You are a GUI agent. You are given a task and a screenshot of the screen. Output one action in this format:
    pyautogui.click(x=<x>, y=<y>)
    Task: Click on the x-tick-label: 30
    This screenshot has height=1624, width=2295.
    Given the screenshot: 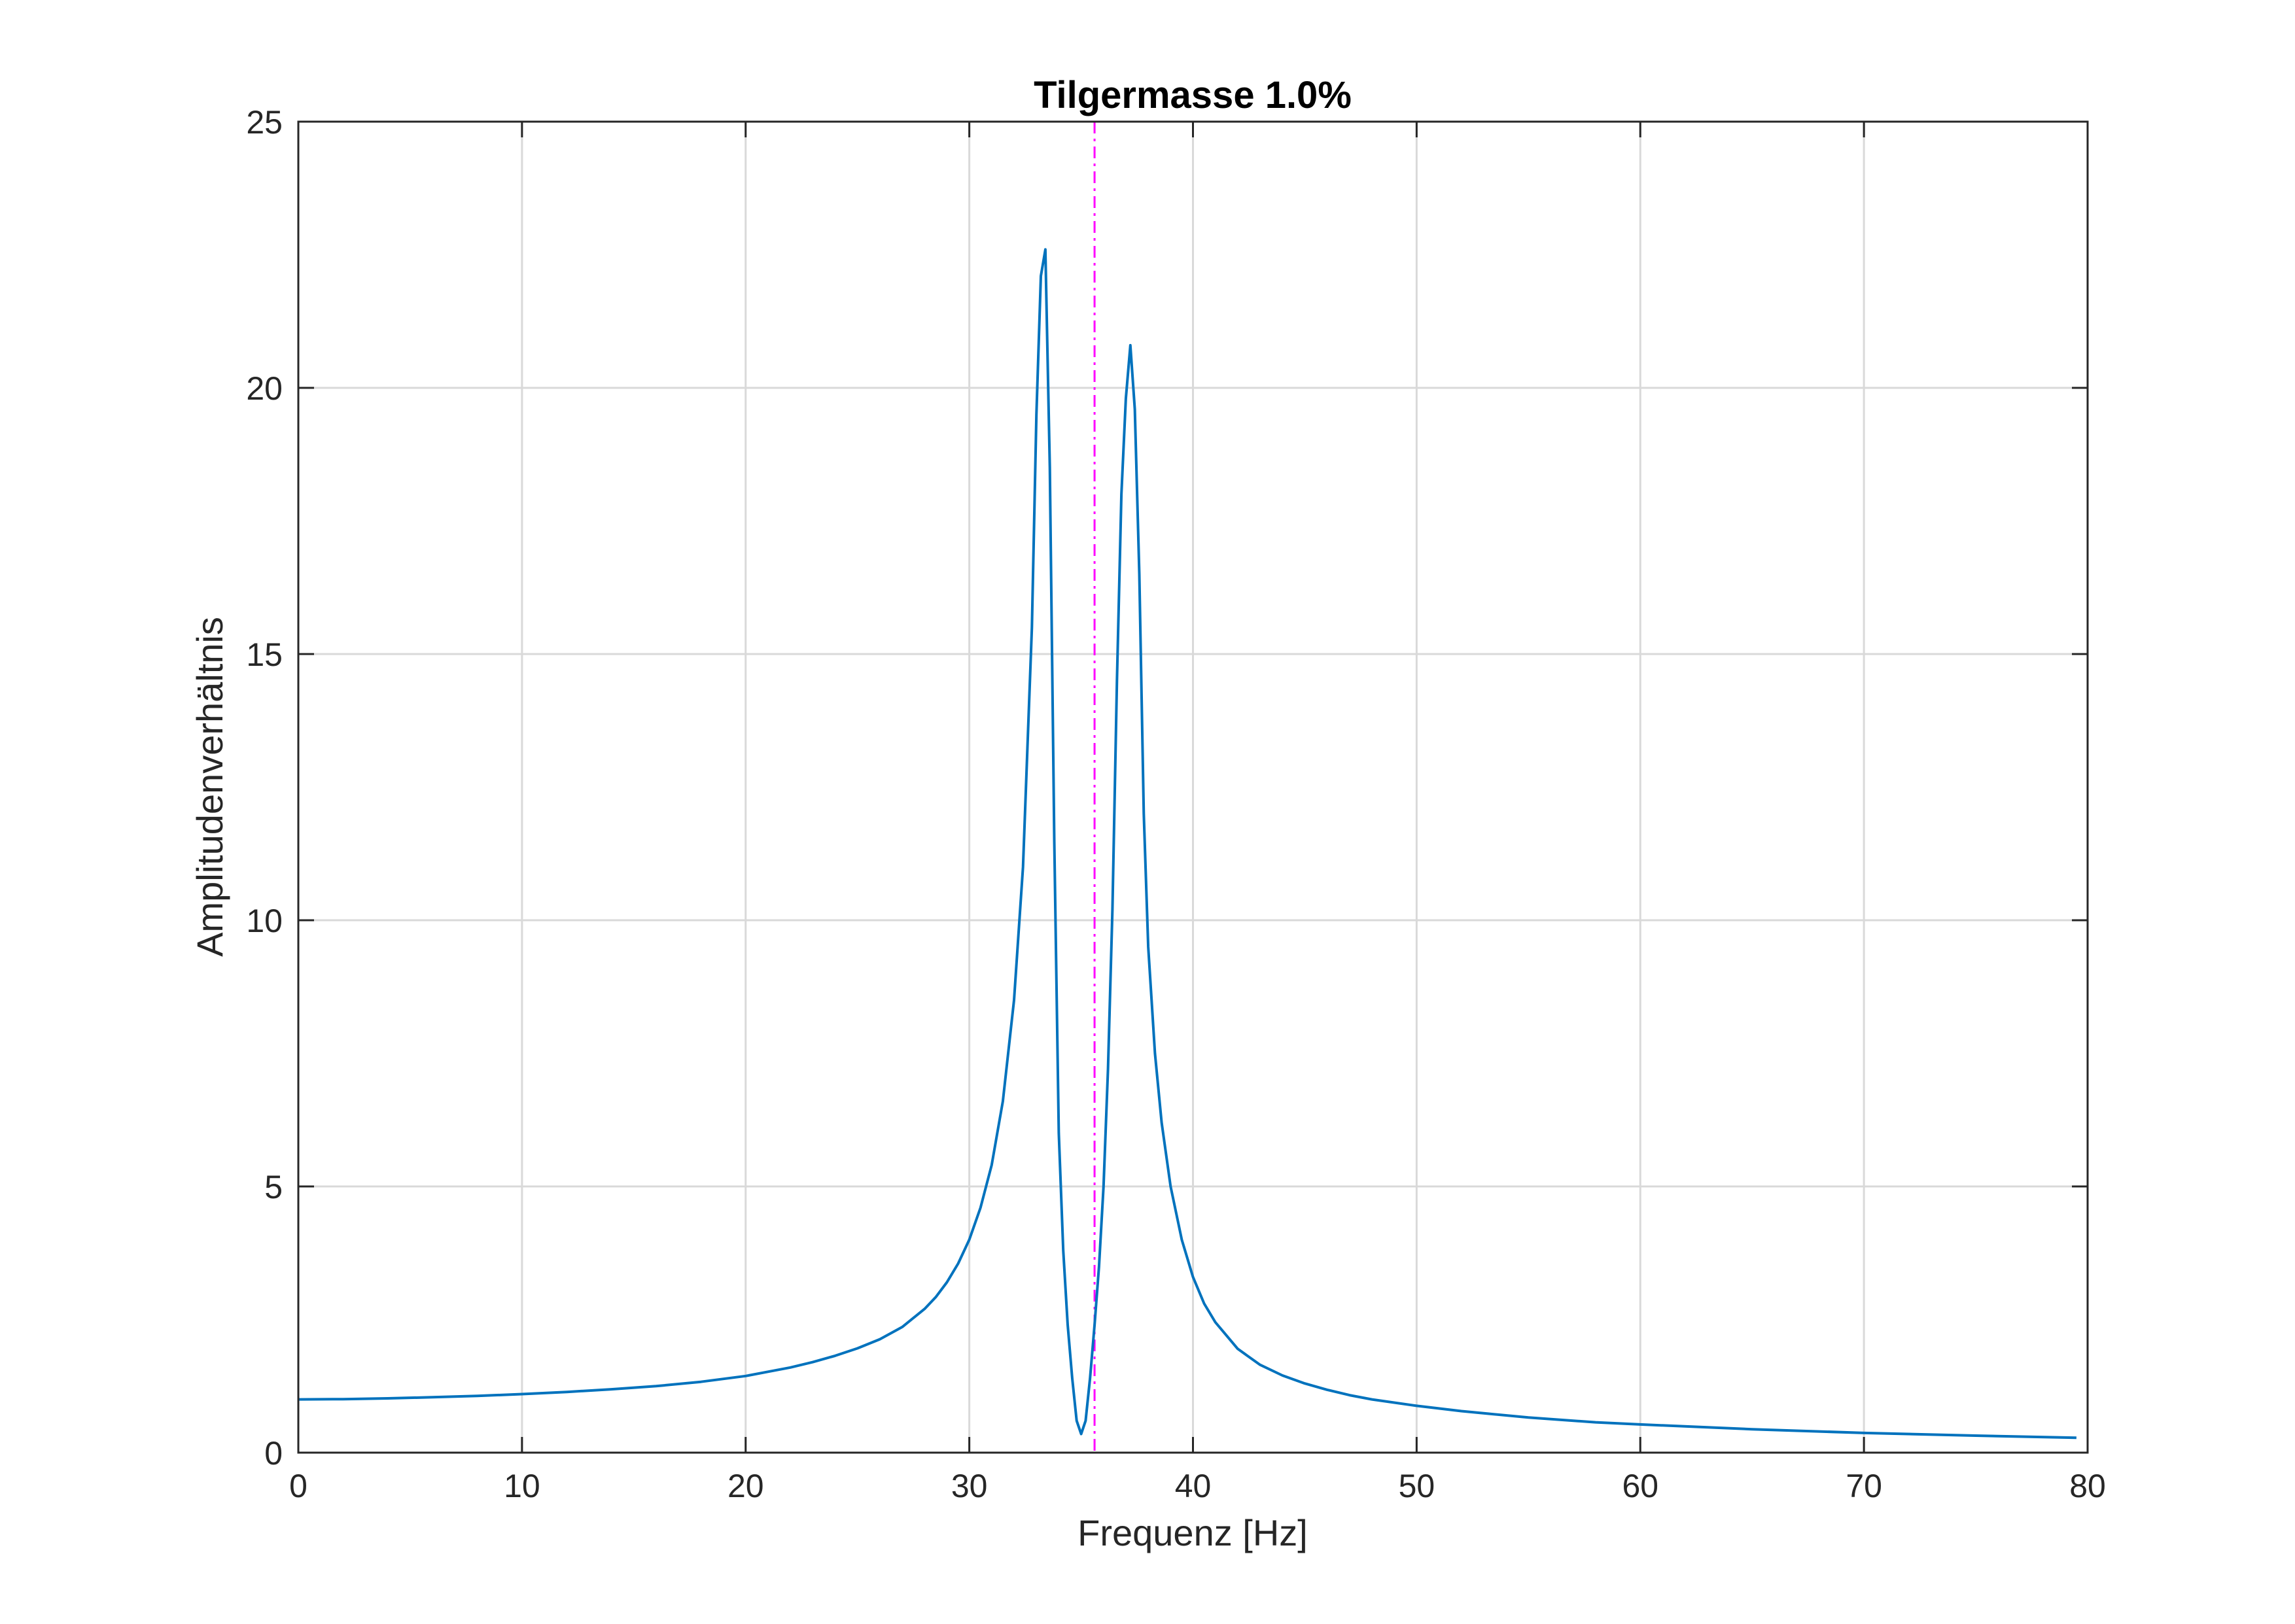 What is the action you would take?
    pyautogui.click(x=969, y=1486)
    